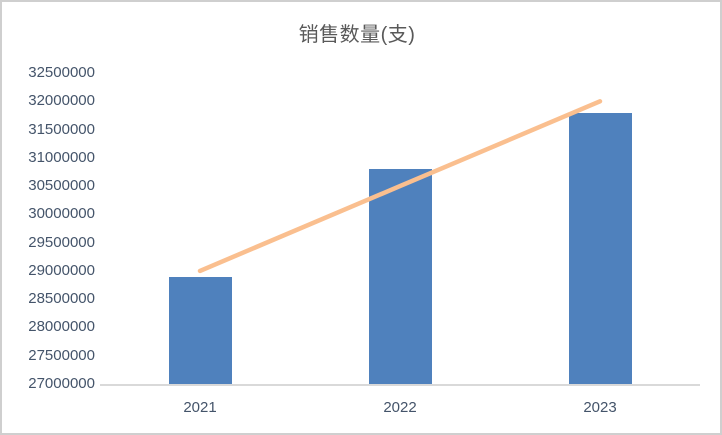  I want to click on y-tick-label: 27000000, so click(61, 383).